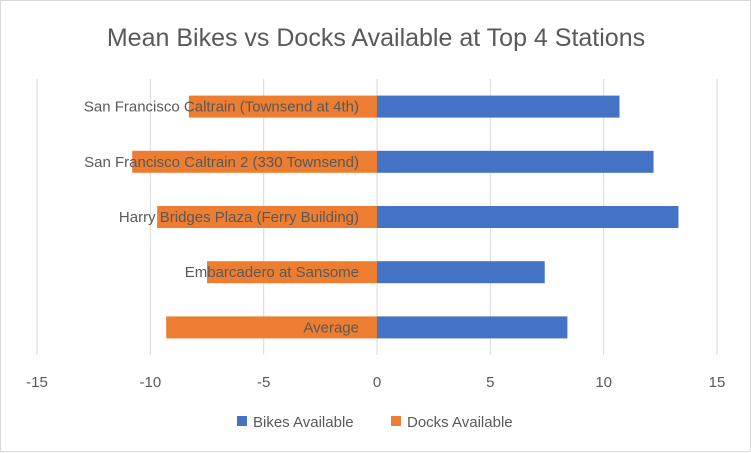  What do you see at coordinates (490, 382) in the screenshot?
I see `x-tick-label: 5` at bounding box center [490, 382].